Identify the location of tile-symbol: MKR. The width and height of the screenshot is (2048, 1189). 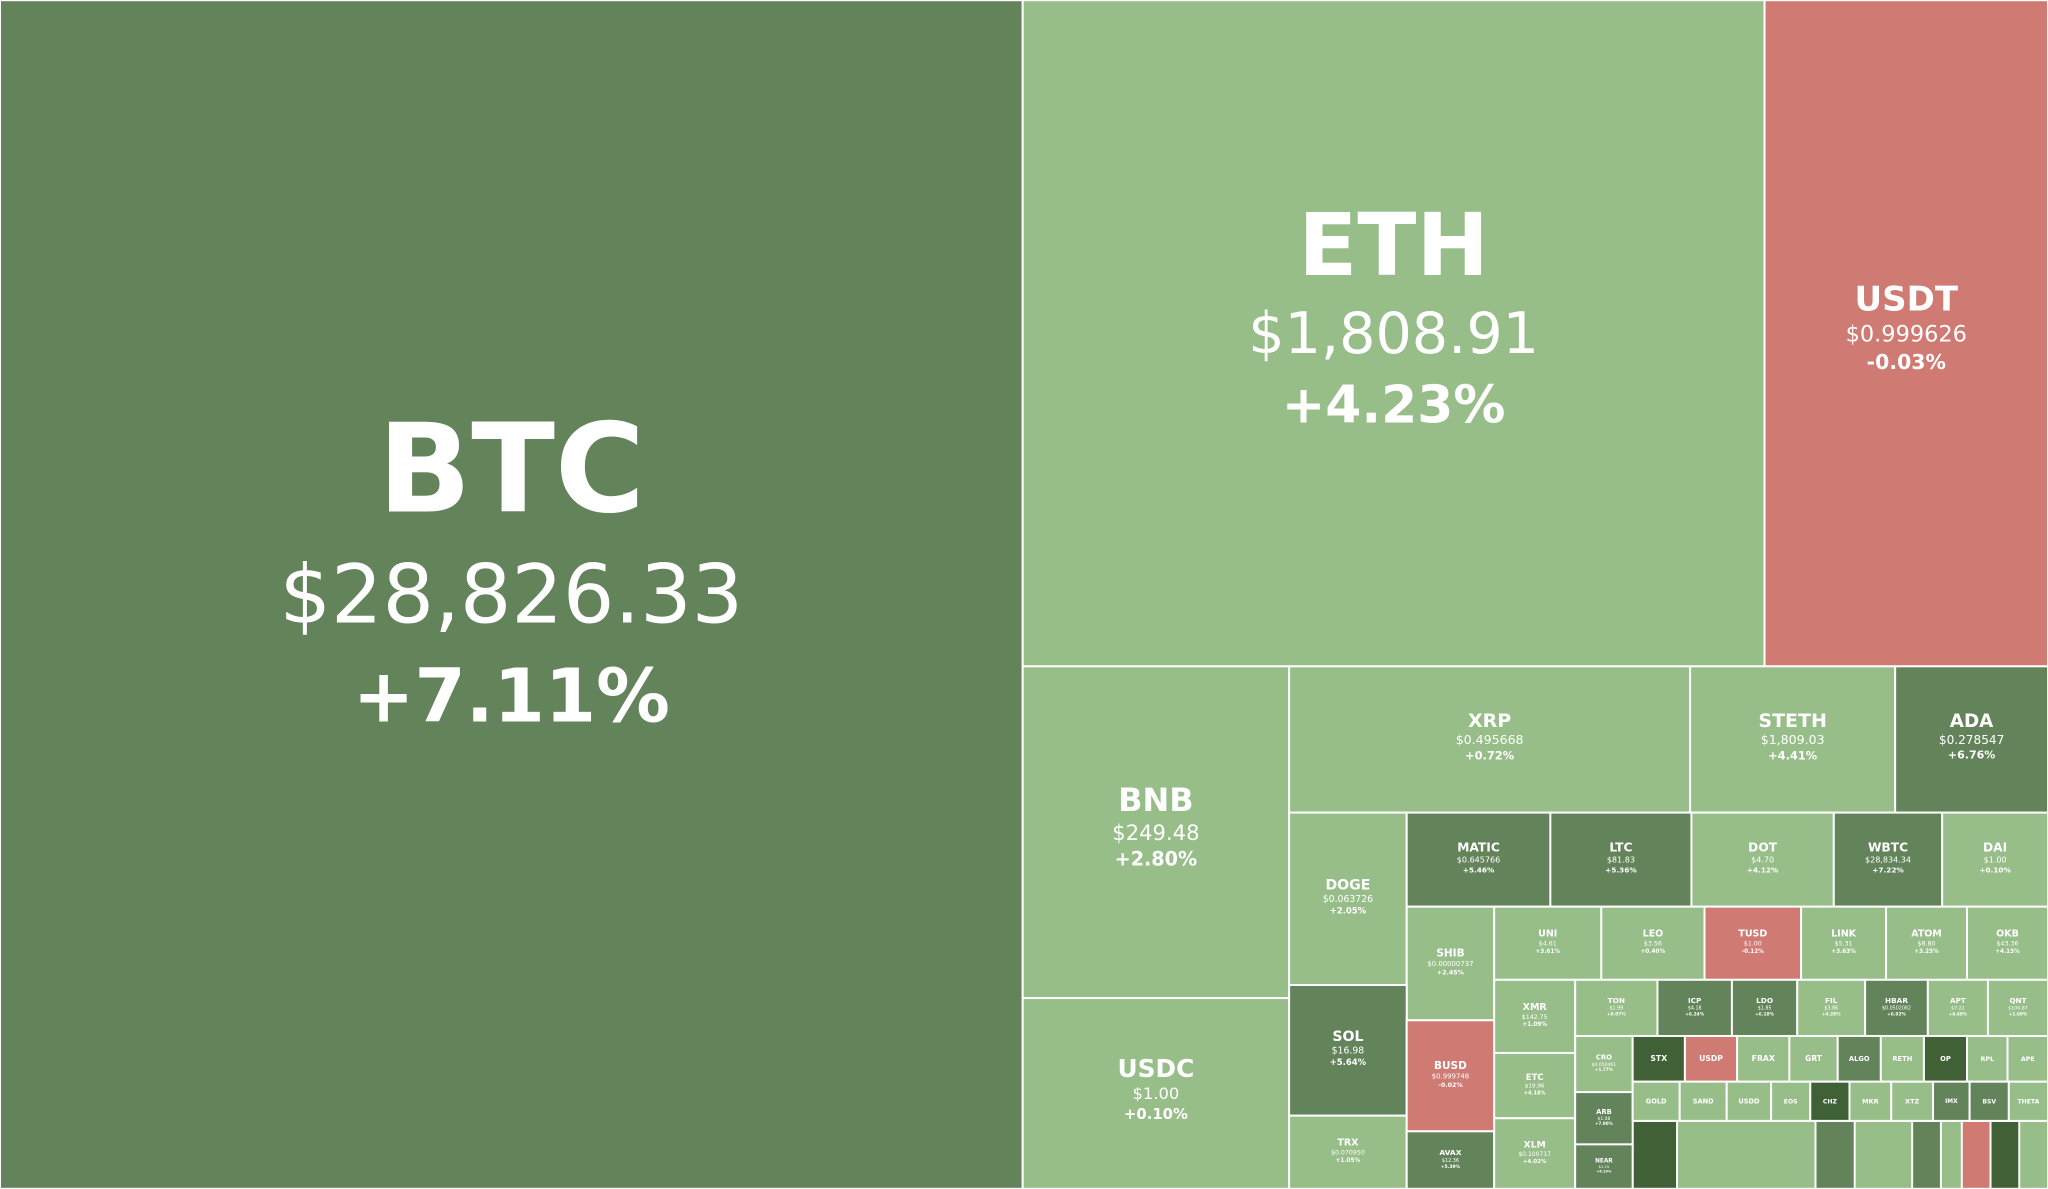
(1870, 1101).